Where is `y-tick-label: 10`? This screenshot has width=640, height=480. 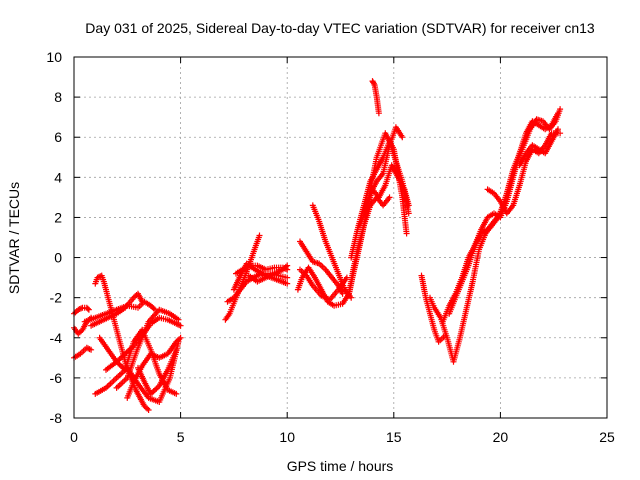 y-tick-label: 10 is located at coordinates (54, 57).